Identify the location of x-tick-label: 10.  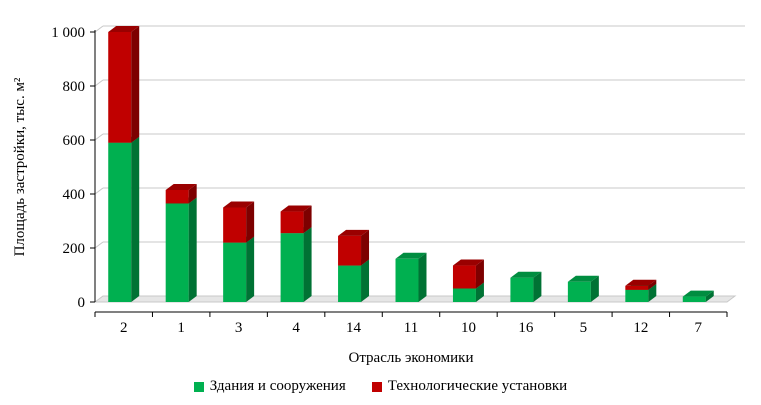
(468, 328).